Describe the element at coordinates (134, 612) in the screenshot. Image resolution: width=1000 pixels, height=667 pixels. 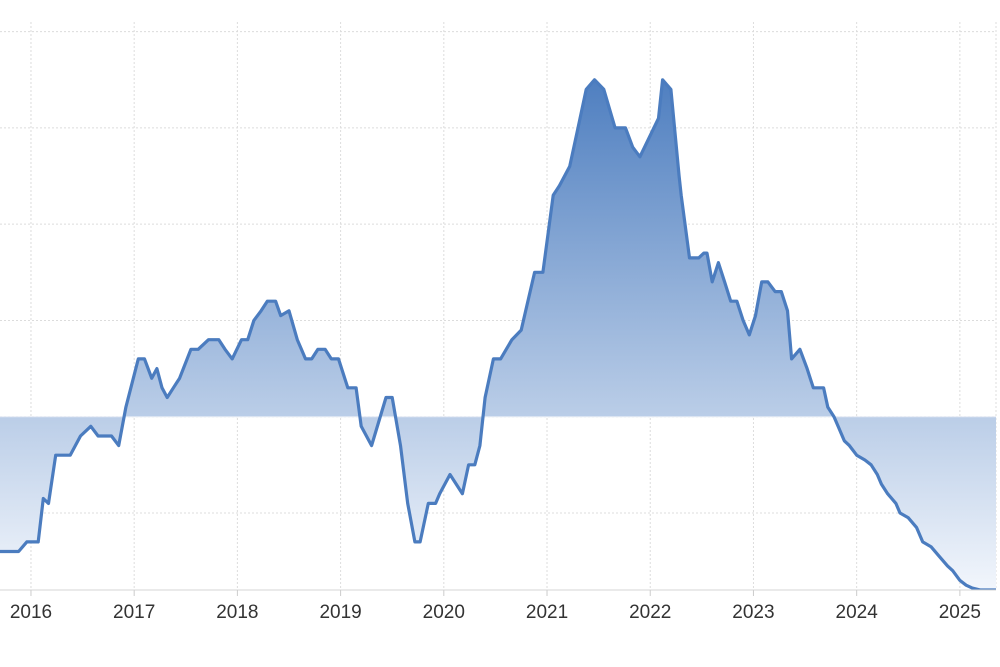
I see `x-tick-label: 2017` at that location.